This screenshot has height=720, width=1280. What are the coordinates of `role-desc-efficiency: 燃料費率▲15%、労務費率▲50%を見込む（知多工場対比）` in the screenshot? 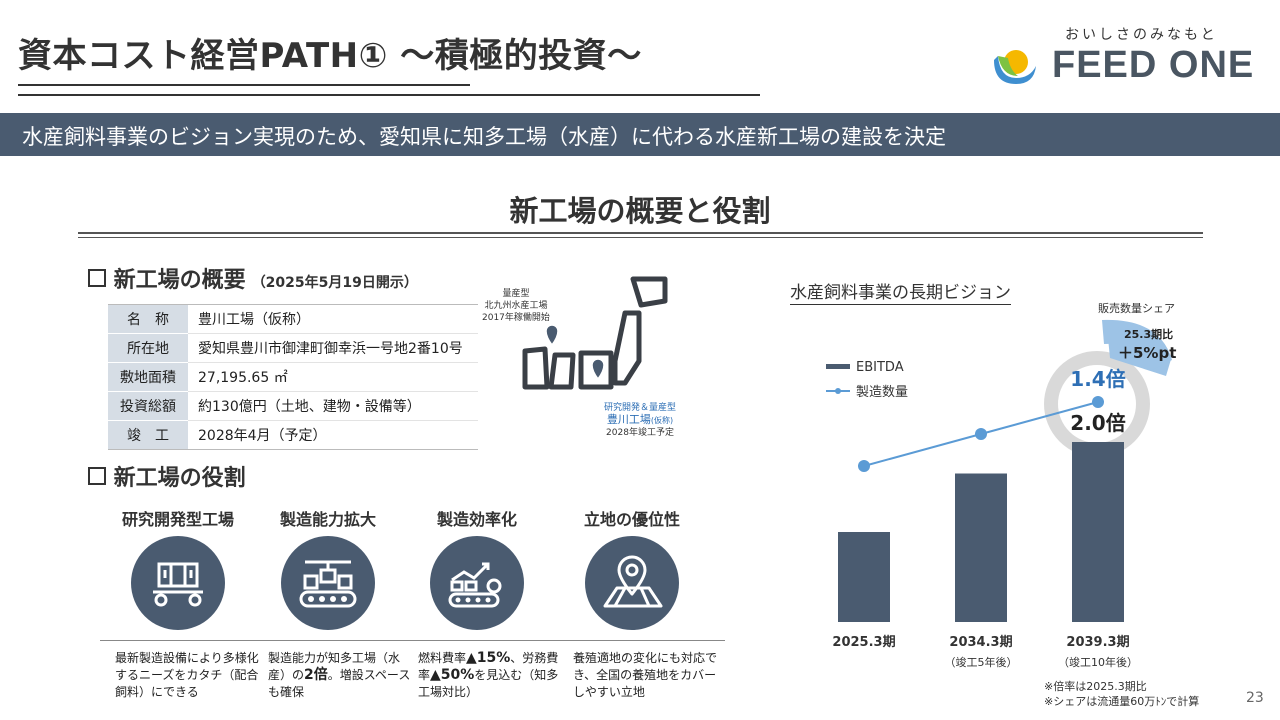 It's located at (488, 674).